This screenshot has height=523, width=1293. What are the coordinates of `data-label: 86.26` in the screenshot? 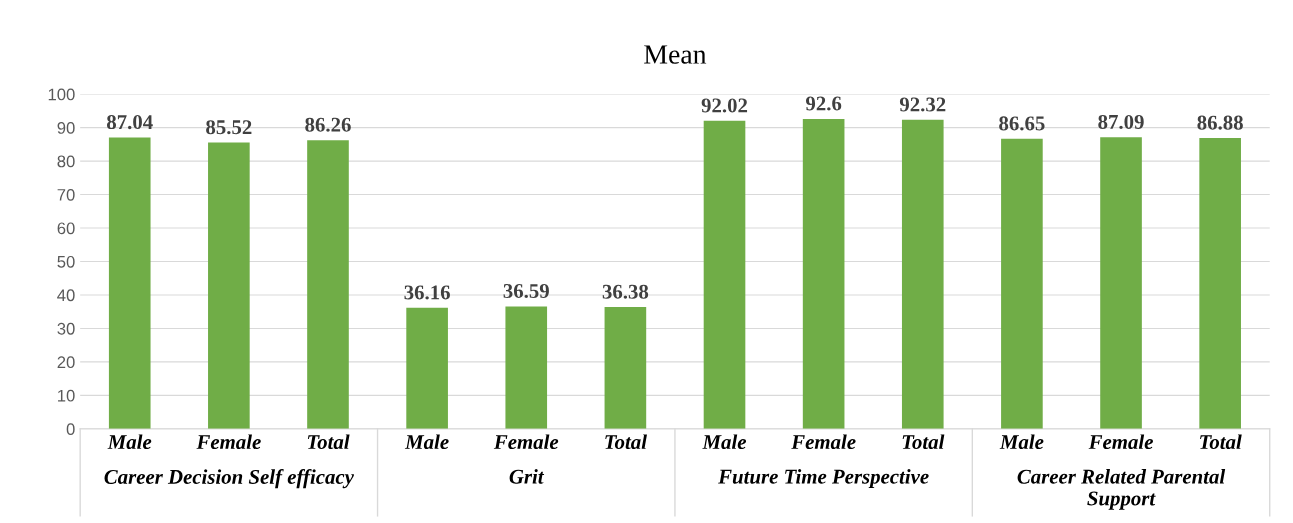 It's located at (328, 124).